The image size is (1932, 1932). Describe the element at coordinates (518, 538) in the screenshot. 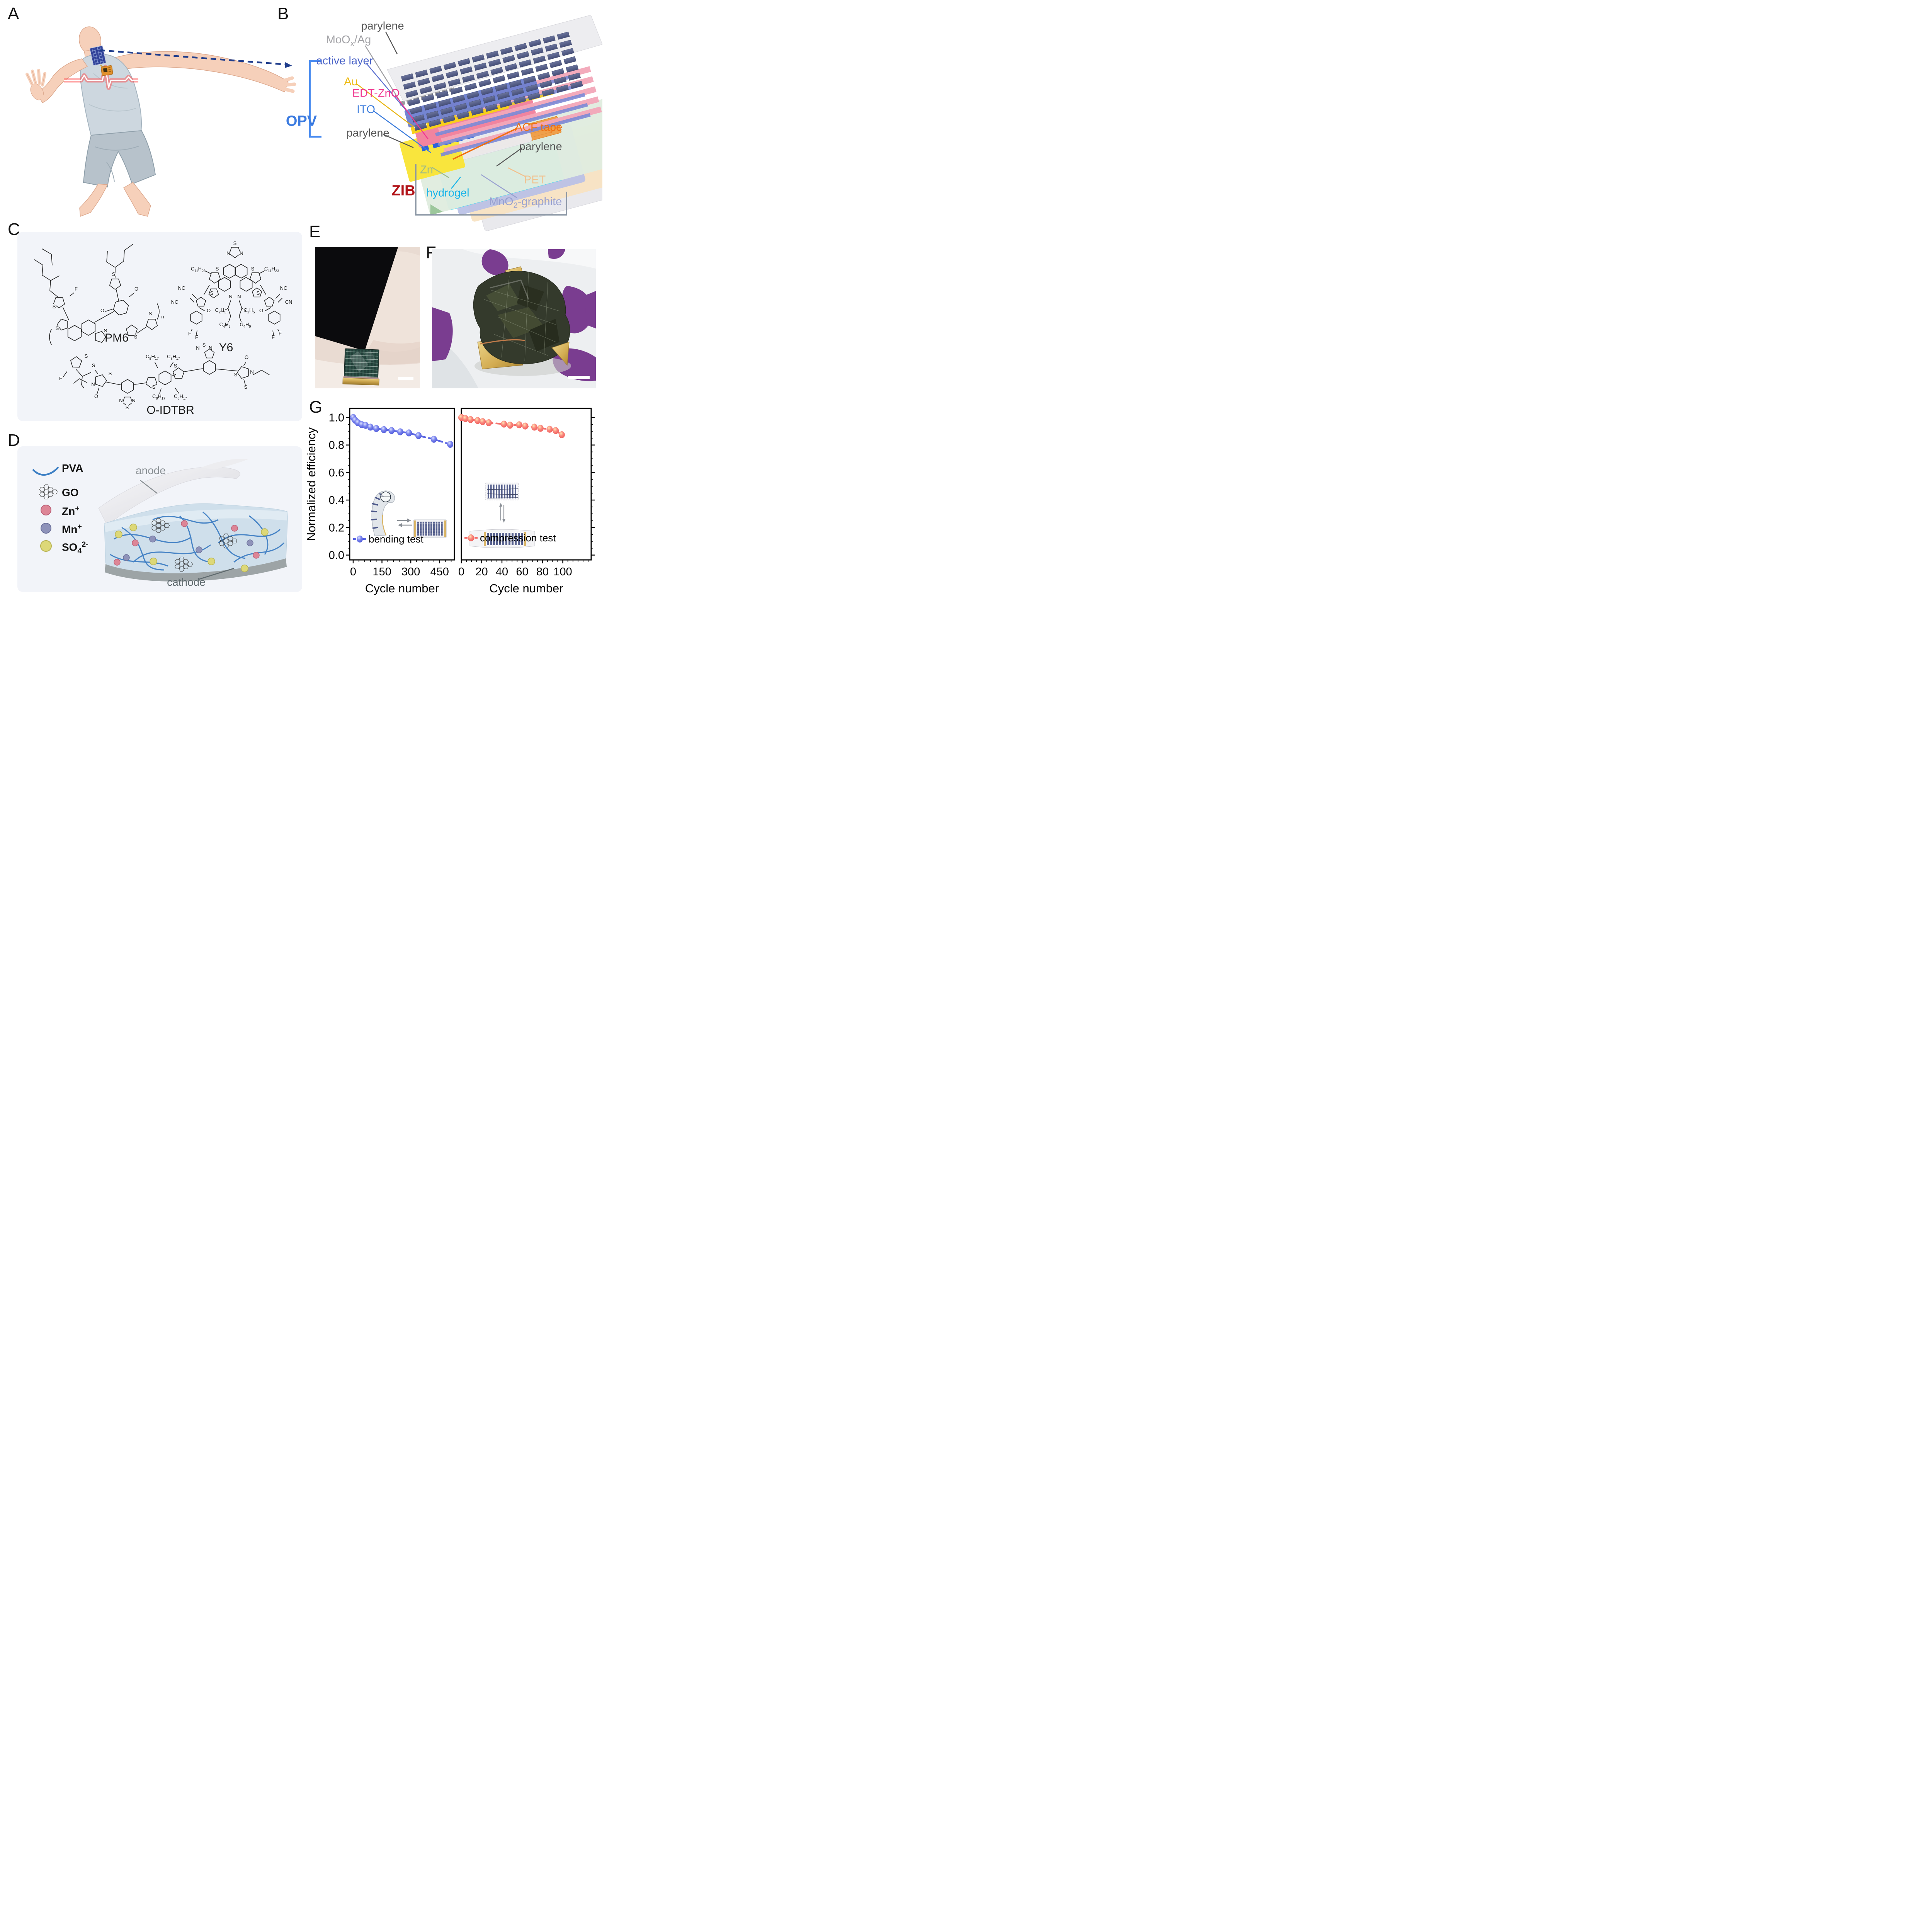

I see `svg-text: compression test` at that location.